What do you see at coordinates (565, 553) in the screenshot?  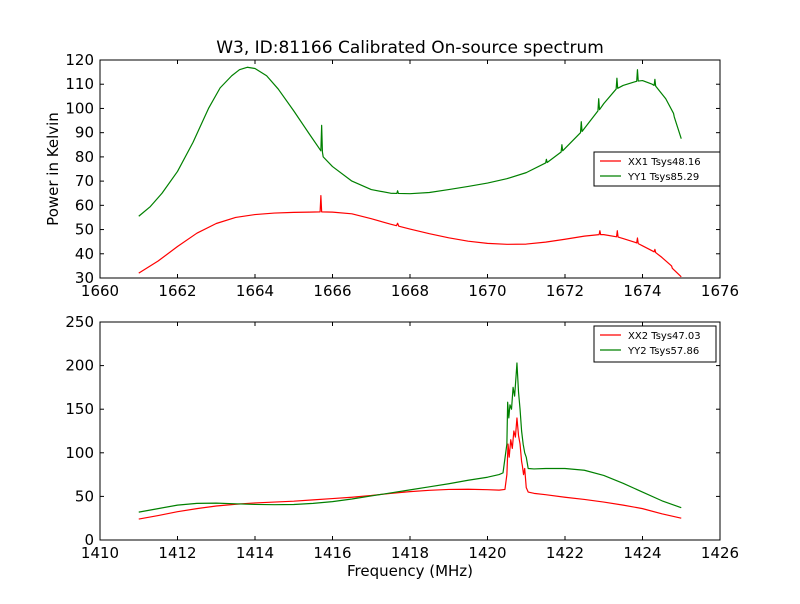 I see `x-tick-label: 1422` at bounding box center [565, 553].